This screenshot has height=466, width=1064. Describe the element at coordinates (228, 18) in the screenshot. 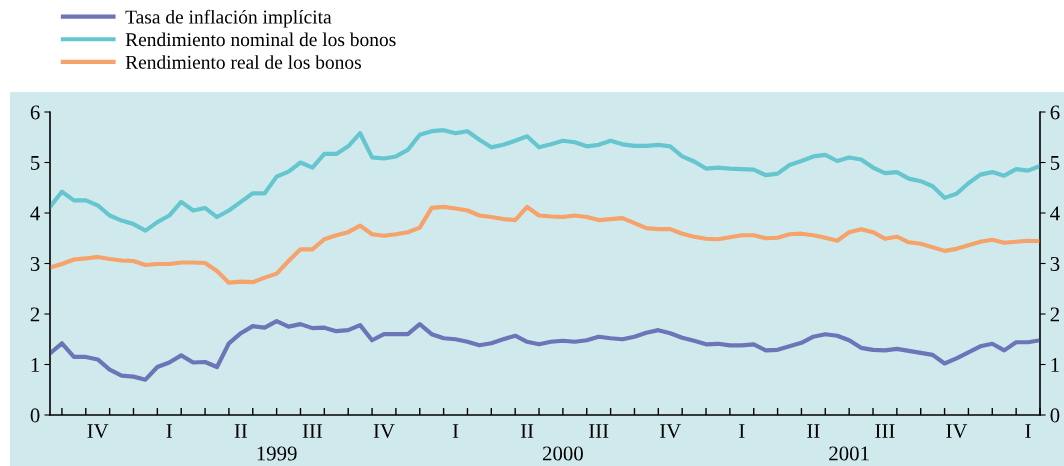

I see `legend-label: Tasa de inflación implícita` at that location.